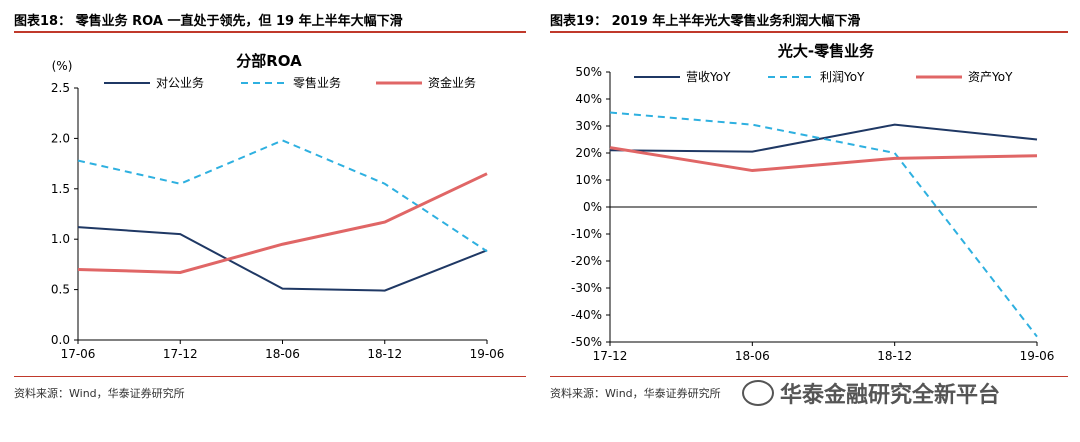 This screenshot has height=442, width=1080. I want to click on y-unit-label: (%), so click(62, 66).